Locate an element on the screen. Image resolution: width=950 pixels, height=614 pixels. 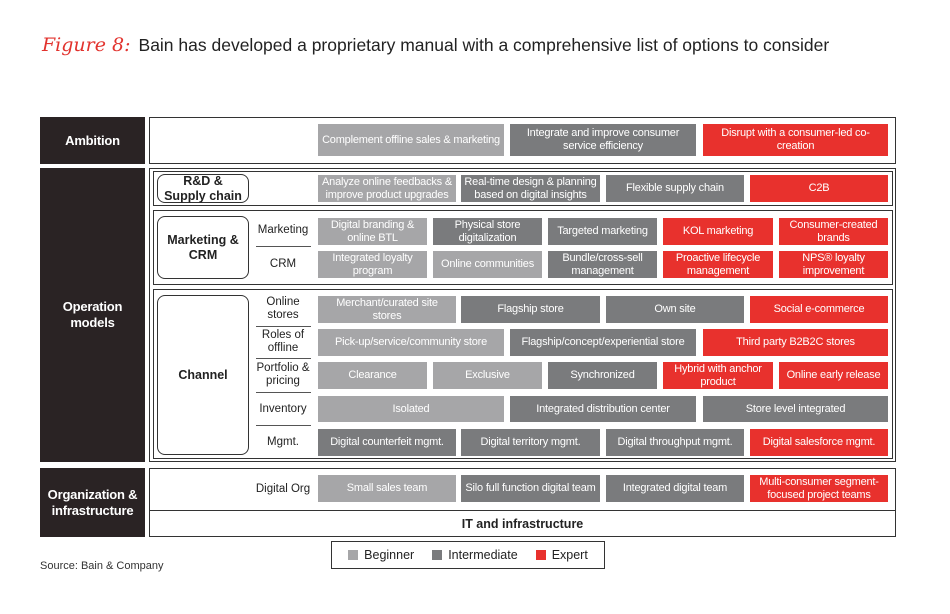
marketing-crm-label-text: Marketing & CRM is located at coordinates (203, 247).